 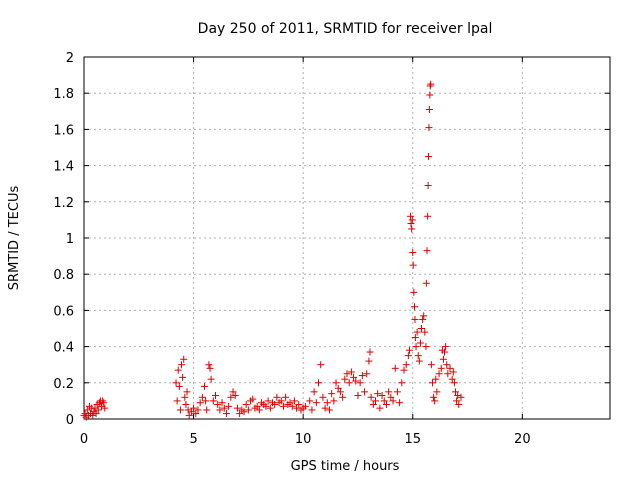 What do you see at coordinates (14, 238) in the screenshot?
I see `y-axis-label: SRMTID / TECUs` at bounding box center [14, 238].